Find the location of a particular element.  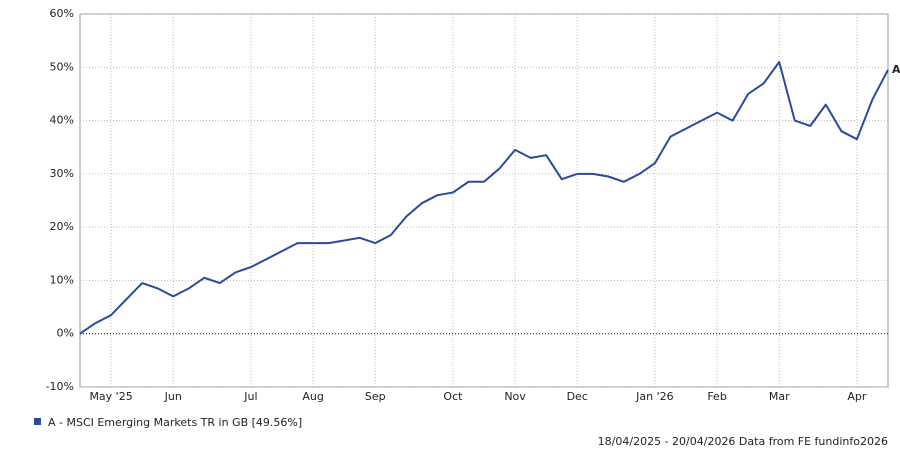

y-tick-label: 0% is located at coordinates (65, 333).